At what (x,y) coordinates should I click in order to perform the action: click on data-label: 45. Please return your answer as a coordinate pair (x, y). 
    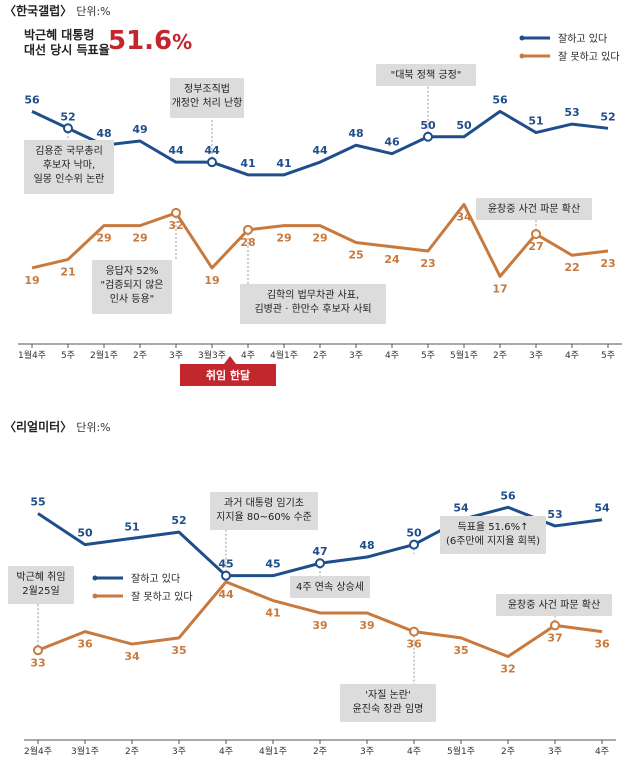
    Looking at the image, I should click on (272, 564).